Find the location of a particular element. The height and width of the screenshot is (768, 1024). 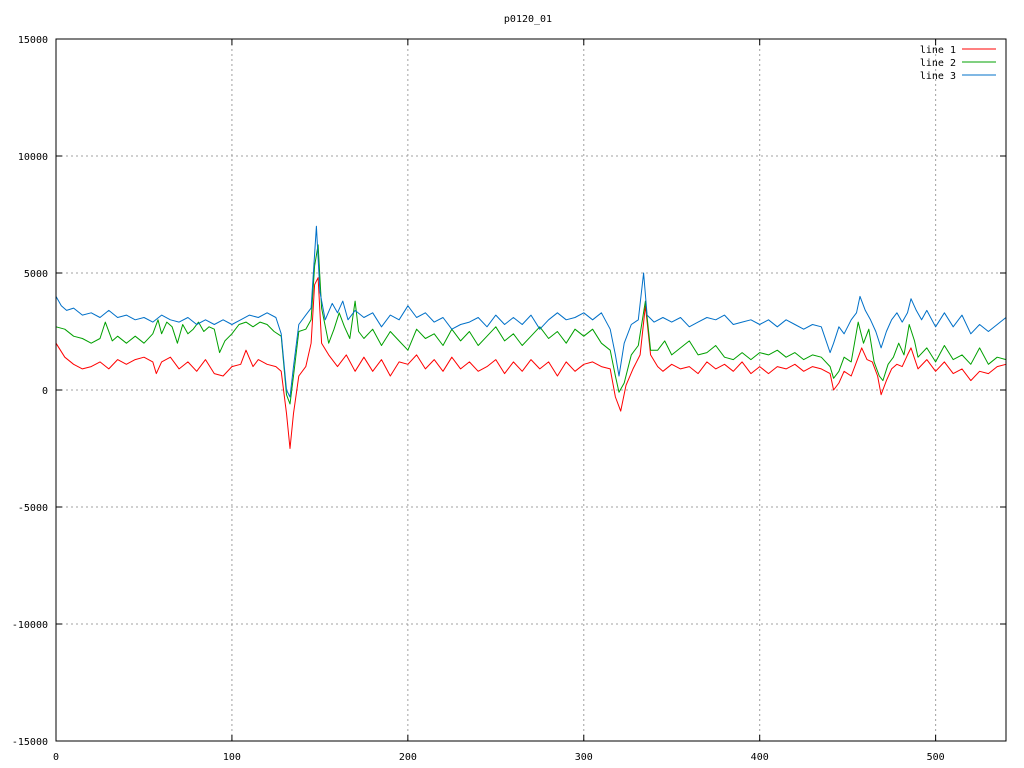

x-tick-label: 100 is located at coordinates (232, 757).